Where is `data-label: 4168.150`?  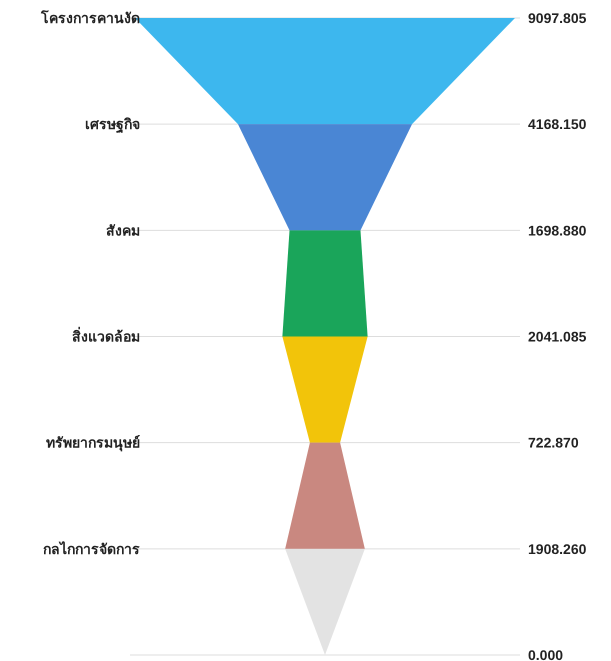 data-label: 4168.150 is located at coordinates (557, 124).